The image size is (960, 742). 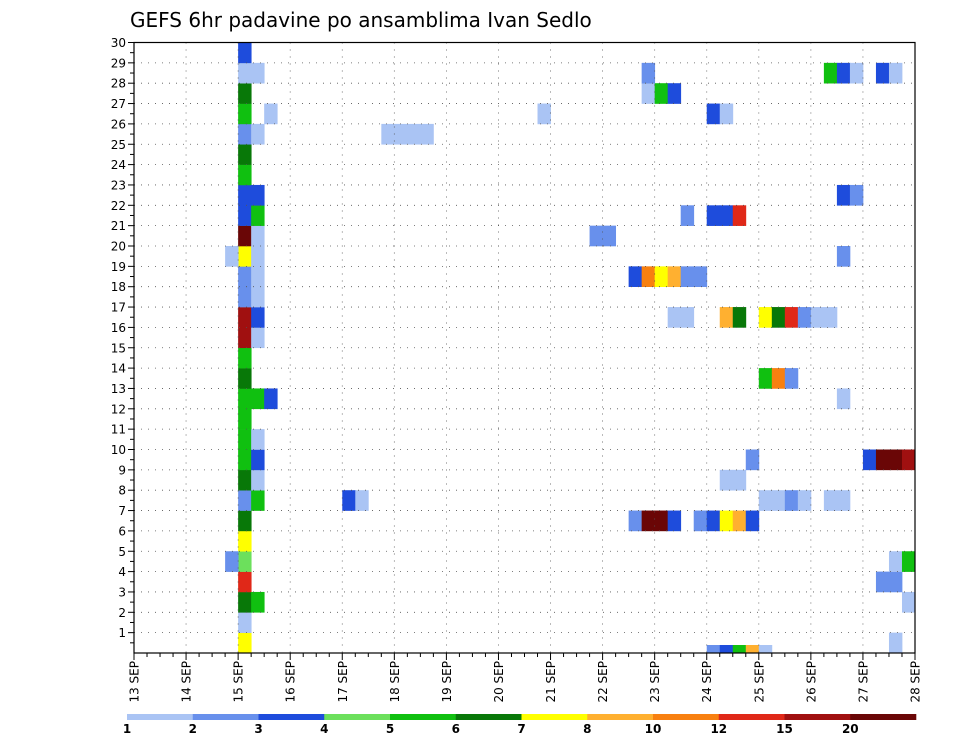 I want to click on y-tick-label: 5, so click(x=122, y=552).